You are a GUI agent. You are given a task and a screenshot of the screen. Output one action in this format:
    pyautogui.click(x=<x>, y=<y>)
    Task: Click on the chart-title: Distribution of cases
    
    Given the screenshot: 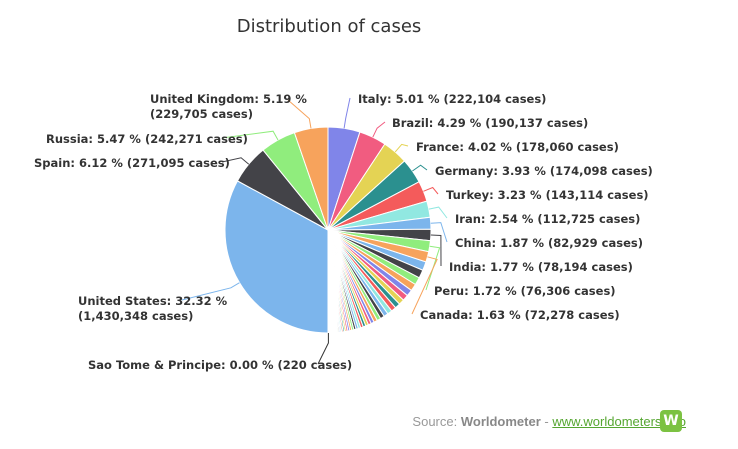 What is the action you would take?
    pyautogui.click(x=329, y=26)
    